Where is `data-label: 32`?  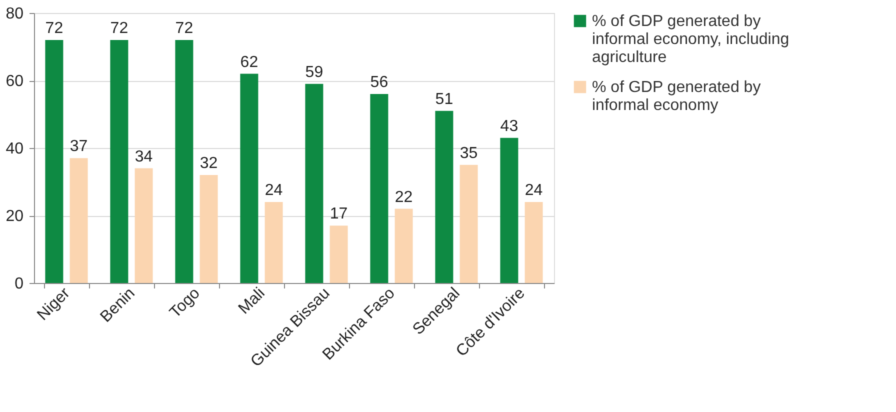
data-label: 32 is located at coordinates (209, 163).